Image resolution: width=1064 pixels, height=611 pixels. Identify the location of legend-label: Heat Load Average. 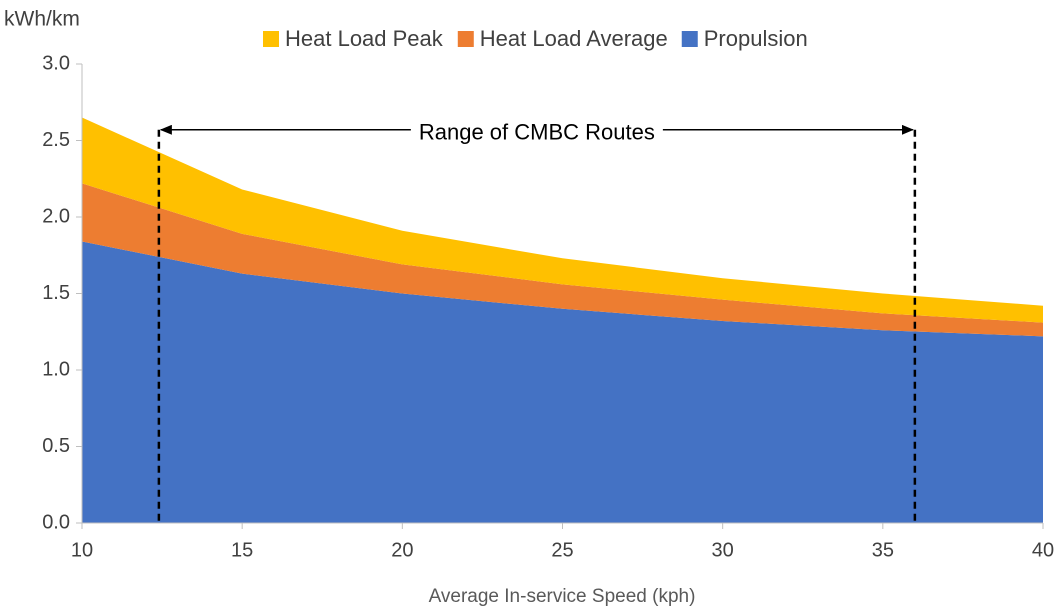
(574, 38).